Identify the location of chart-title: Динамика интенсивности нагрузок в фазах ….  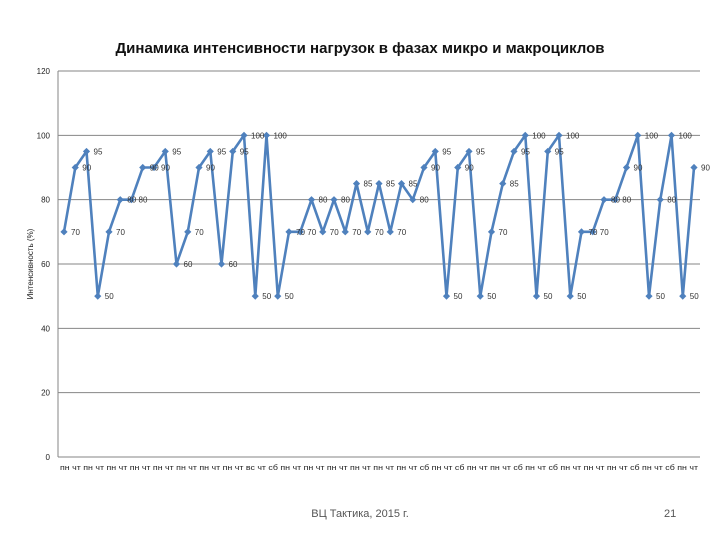
(360, 48).